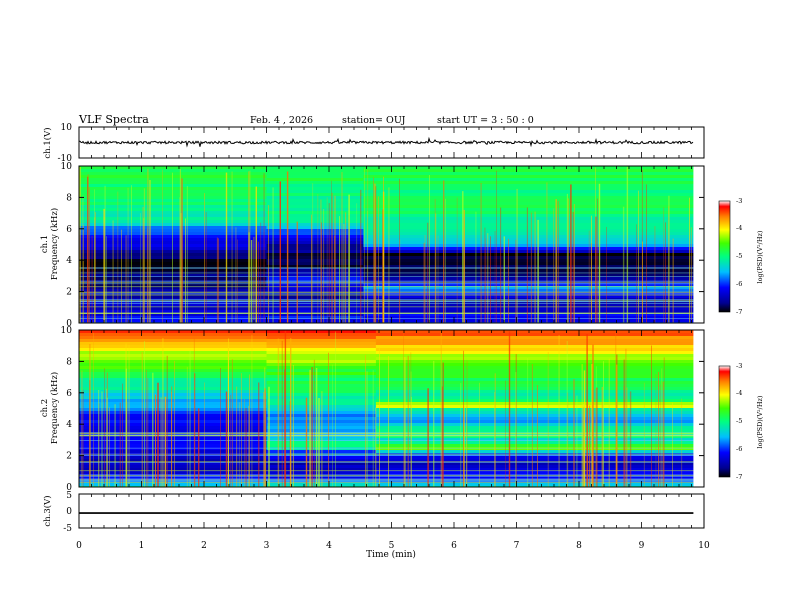  I want to click on ch1-ytick-top: 10, so click(67, 128).